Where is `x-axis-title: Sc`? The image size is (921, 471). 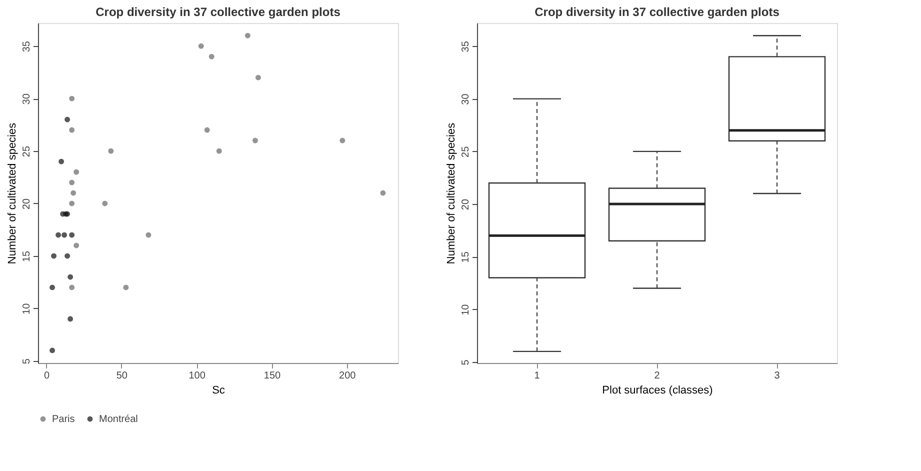 x-axis-title: Sc is located at coordinates (219, 390).